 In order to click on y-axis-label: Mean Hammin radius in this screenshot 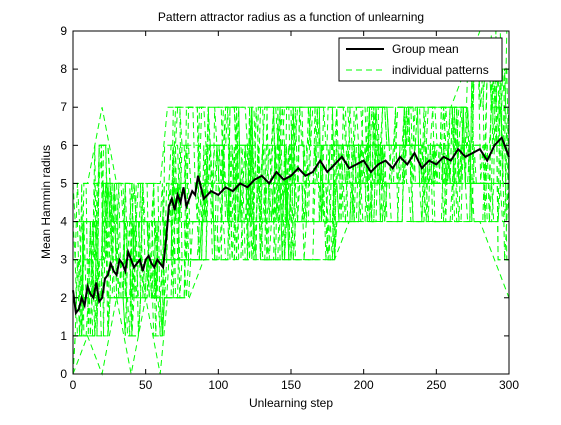, I will do `click(46, 202)`.